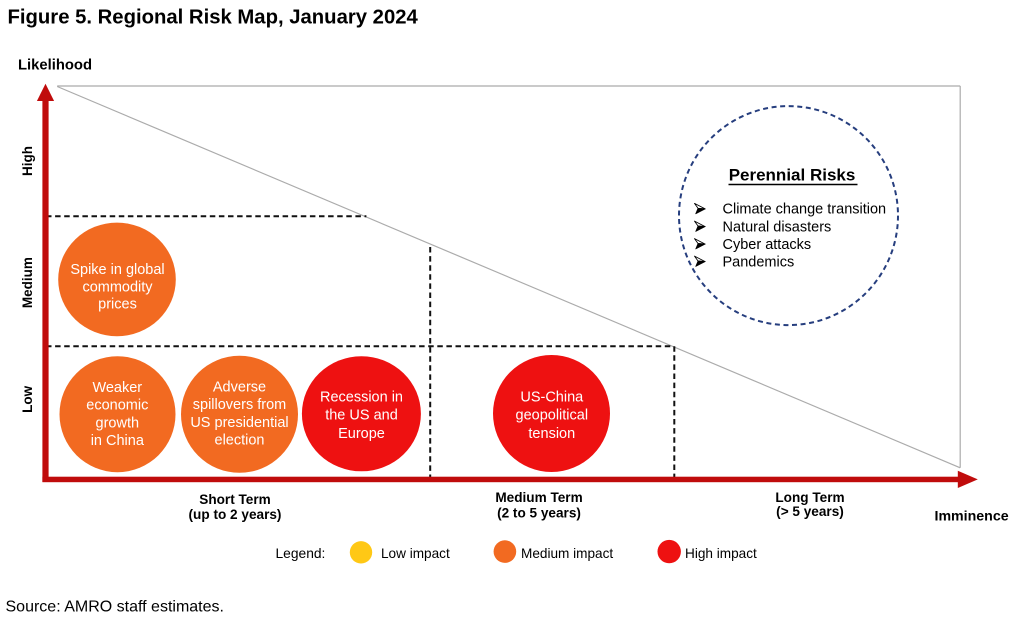  I want to click on svg-text: (up to 2 years), so click(235, 514).